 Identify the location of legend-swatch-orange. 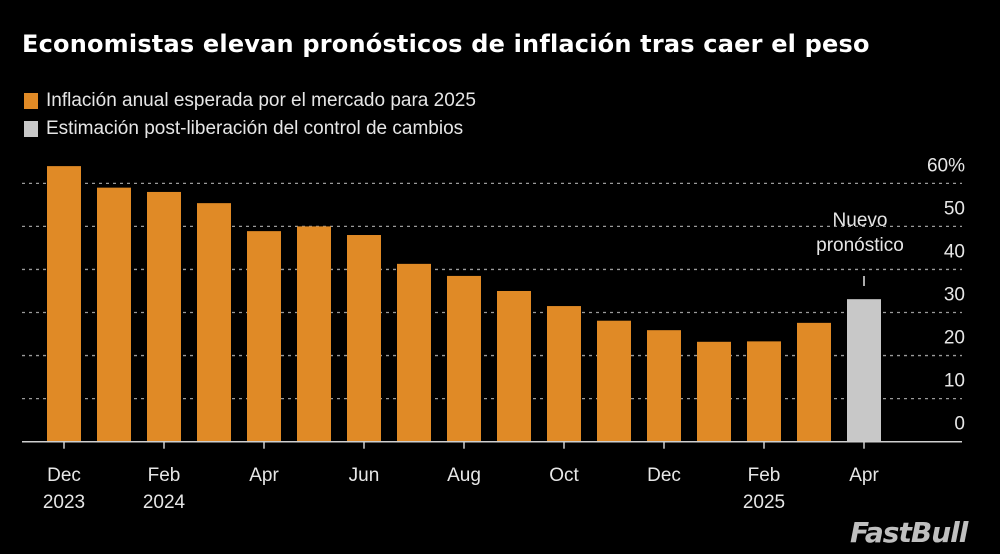
(31, 101).